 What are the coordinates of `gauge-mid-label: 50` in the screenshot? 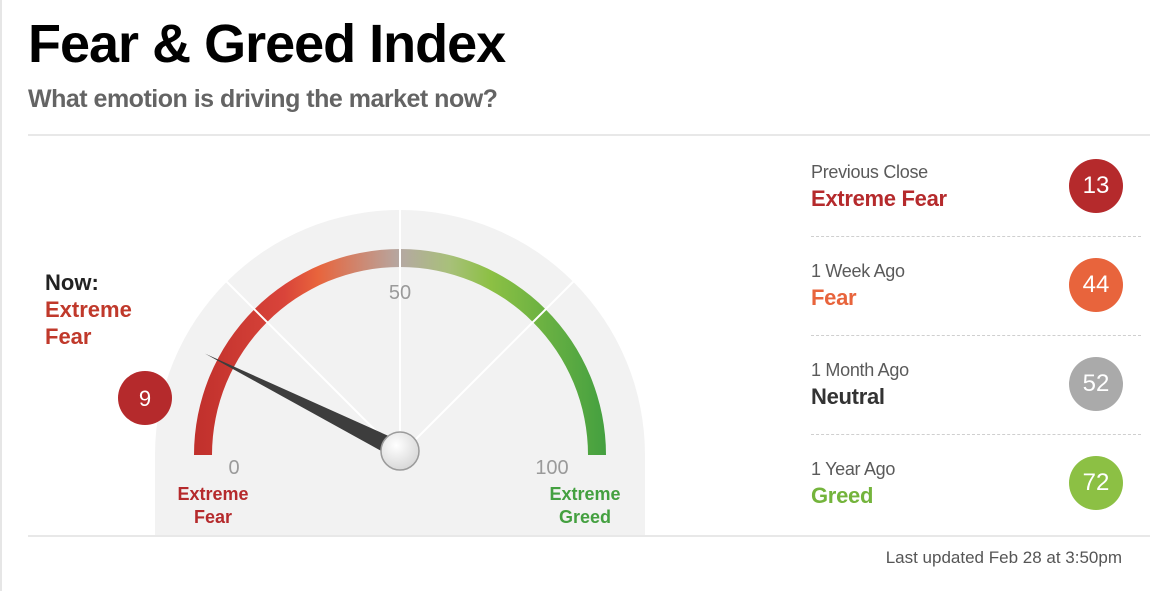 It's located at (400, 293).